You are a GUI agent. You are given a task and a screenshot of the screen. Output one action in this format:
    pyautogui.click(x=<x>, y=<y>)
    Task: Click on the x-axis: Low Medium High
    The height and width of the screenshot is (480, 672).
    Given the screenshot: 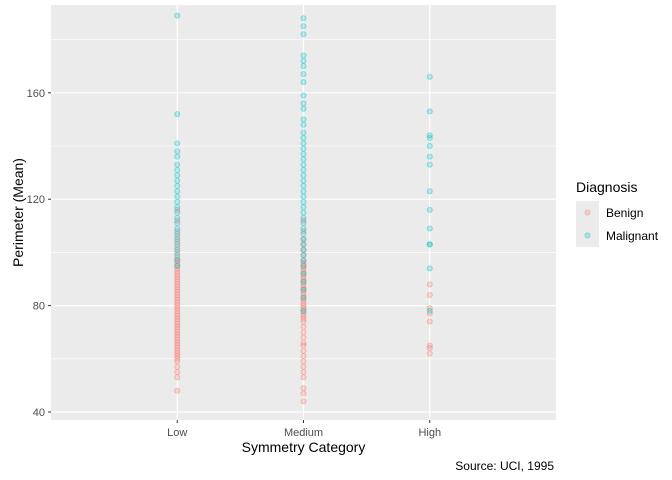 What is the action you would take?
    pyautogui.click(x=304, y=429)
    